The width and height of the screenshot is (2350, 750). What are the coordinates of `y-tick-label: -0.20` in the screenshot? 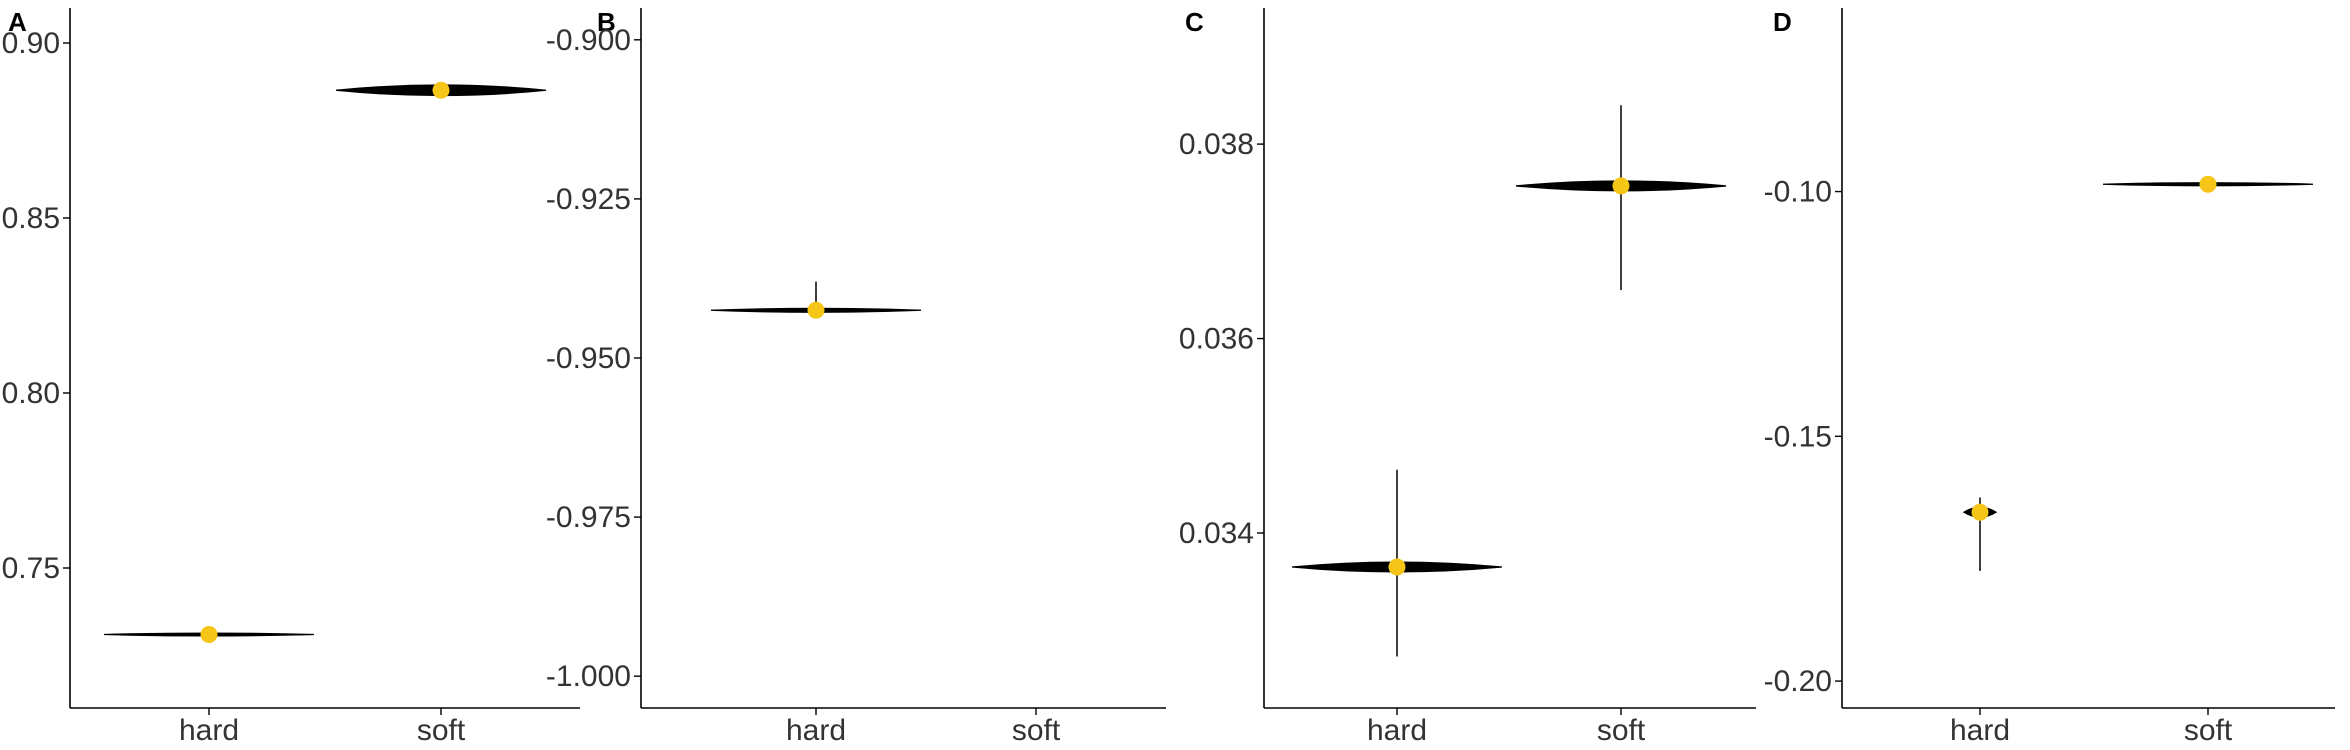 It's located at (1798, 681).